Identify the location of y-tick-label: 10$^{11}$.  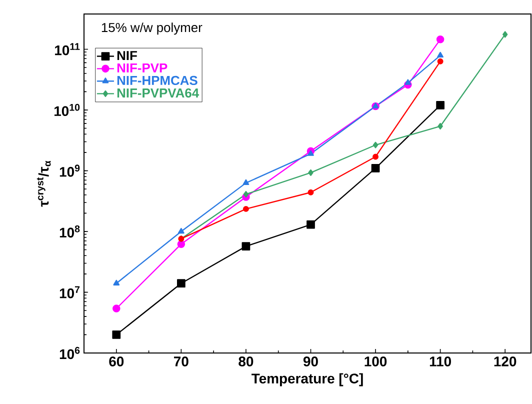
(67, 49).